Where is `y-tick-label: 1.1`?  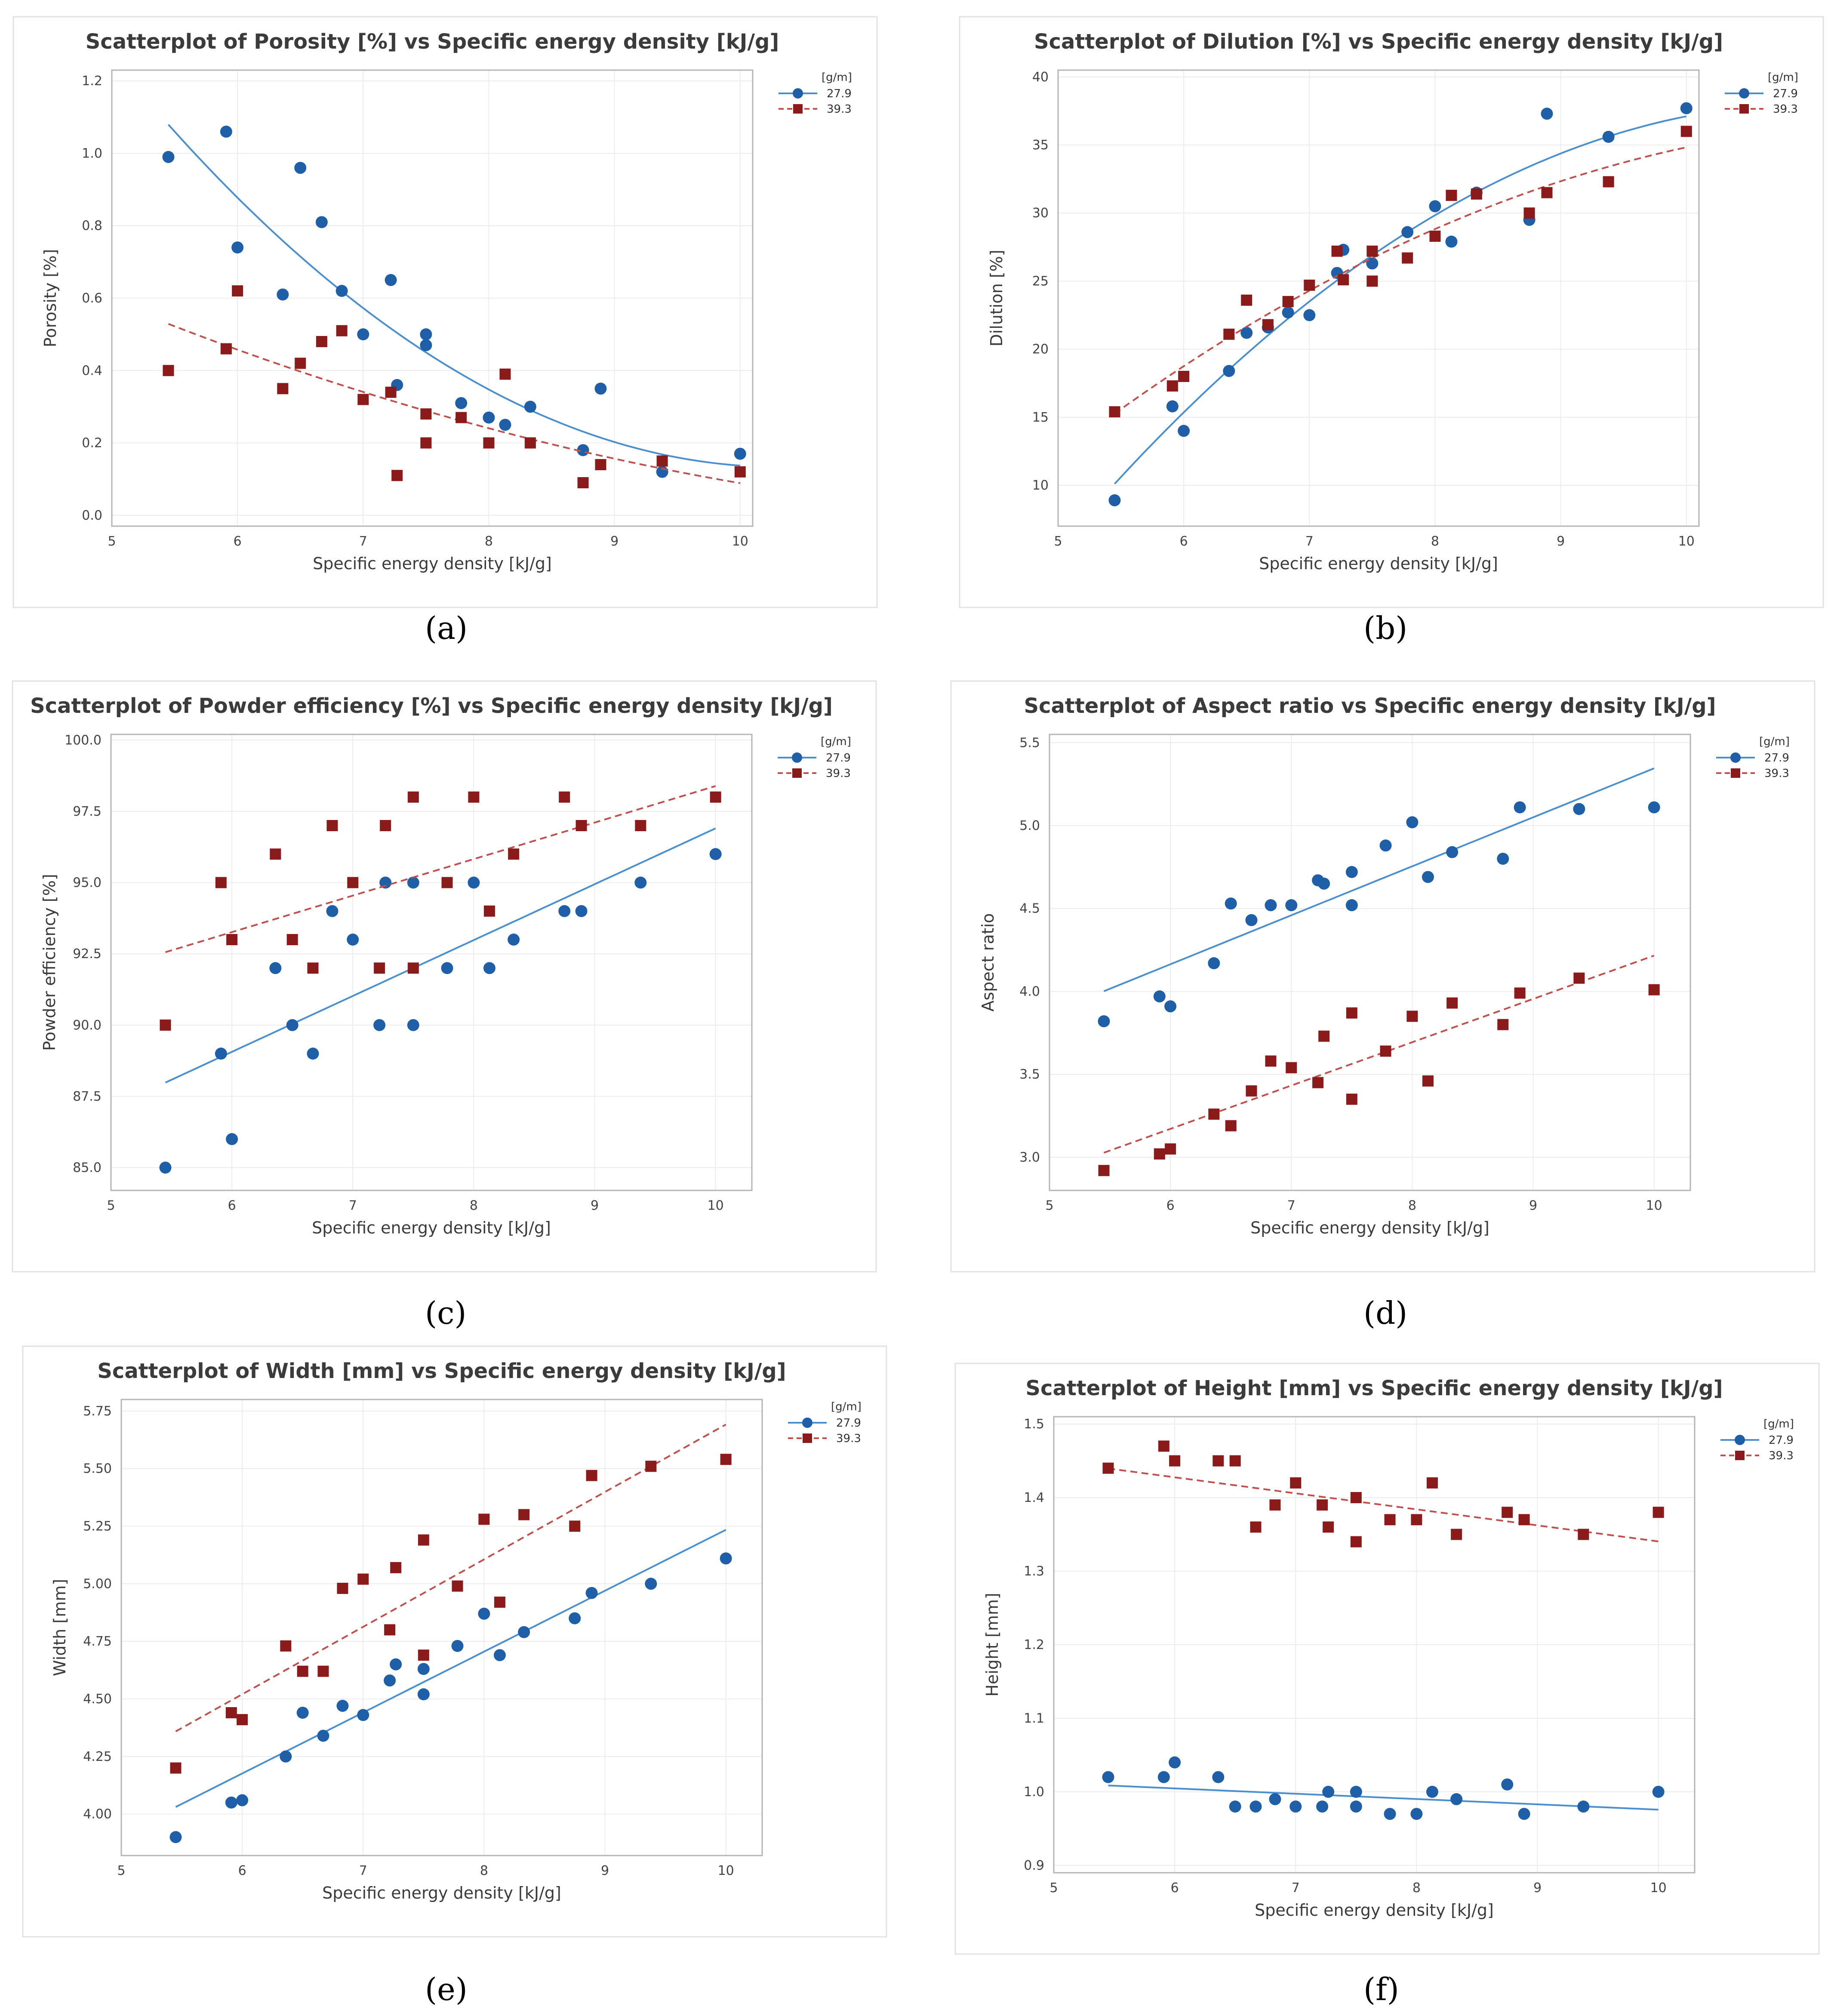 y-tick-label: 1.1 is located at coordinates (1034, 1718).